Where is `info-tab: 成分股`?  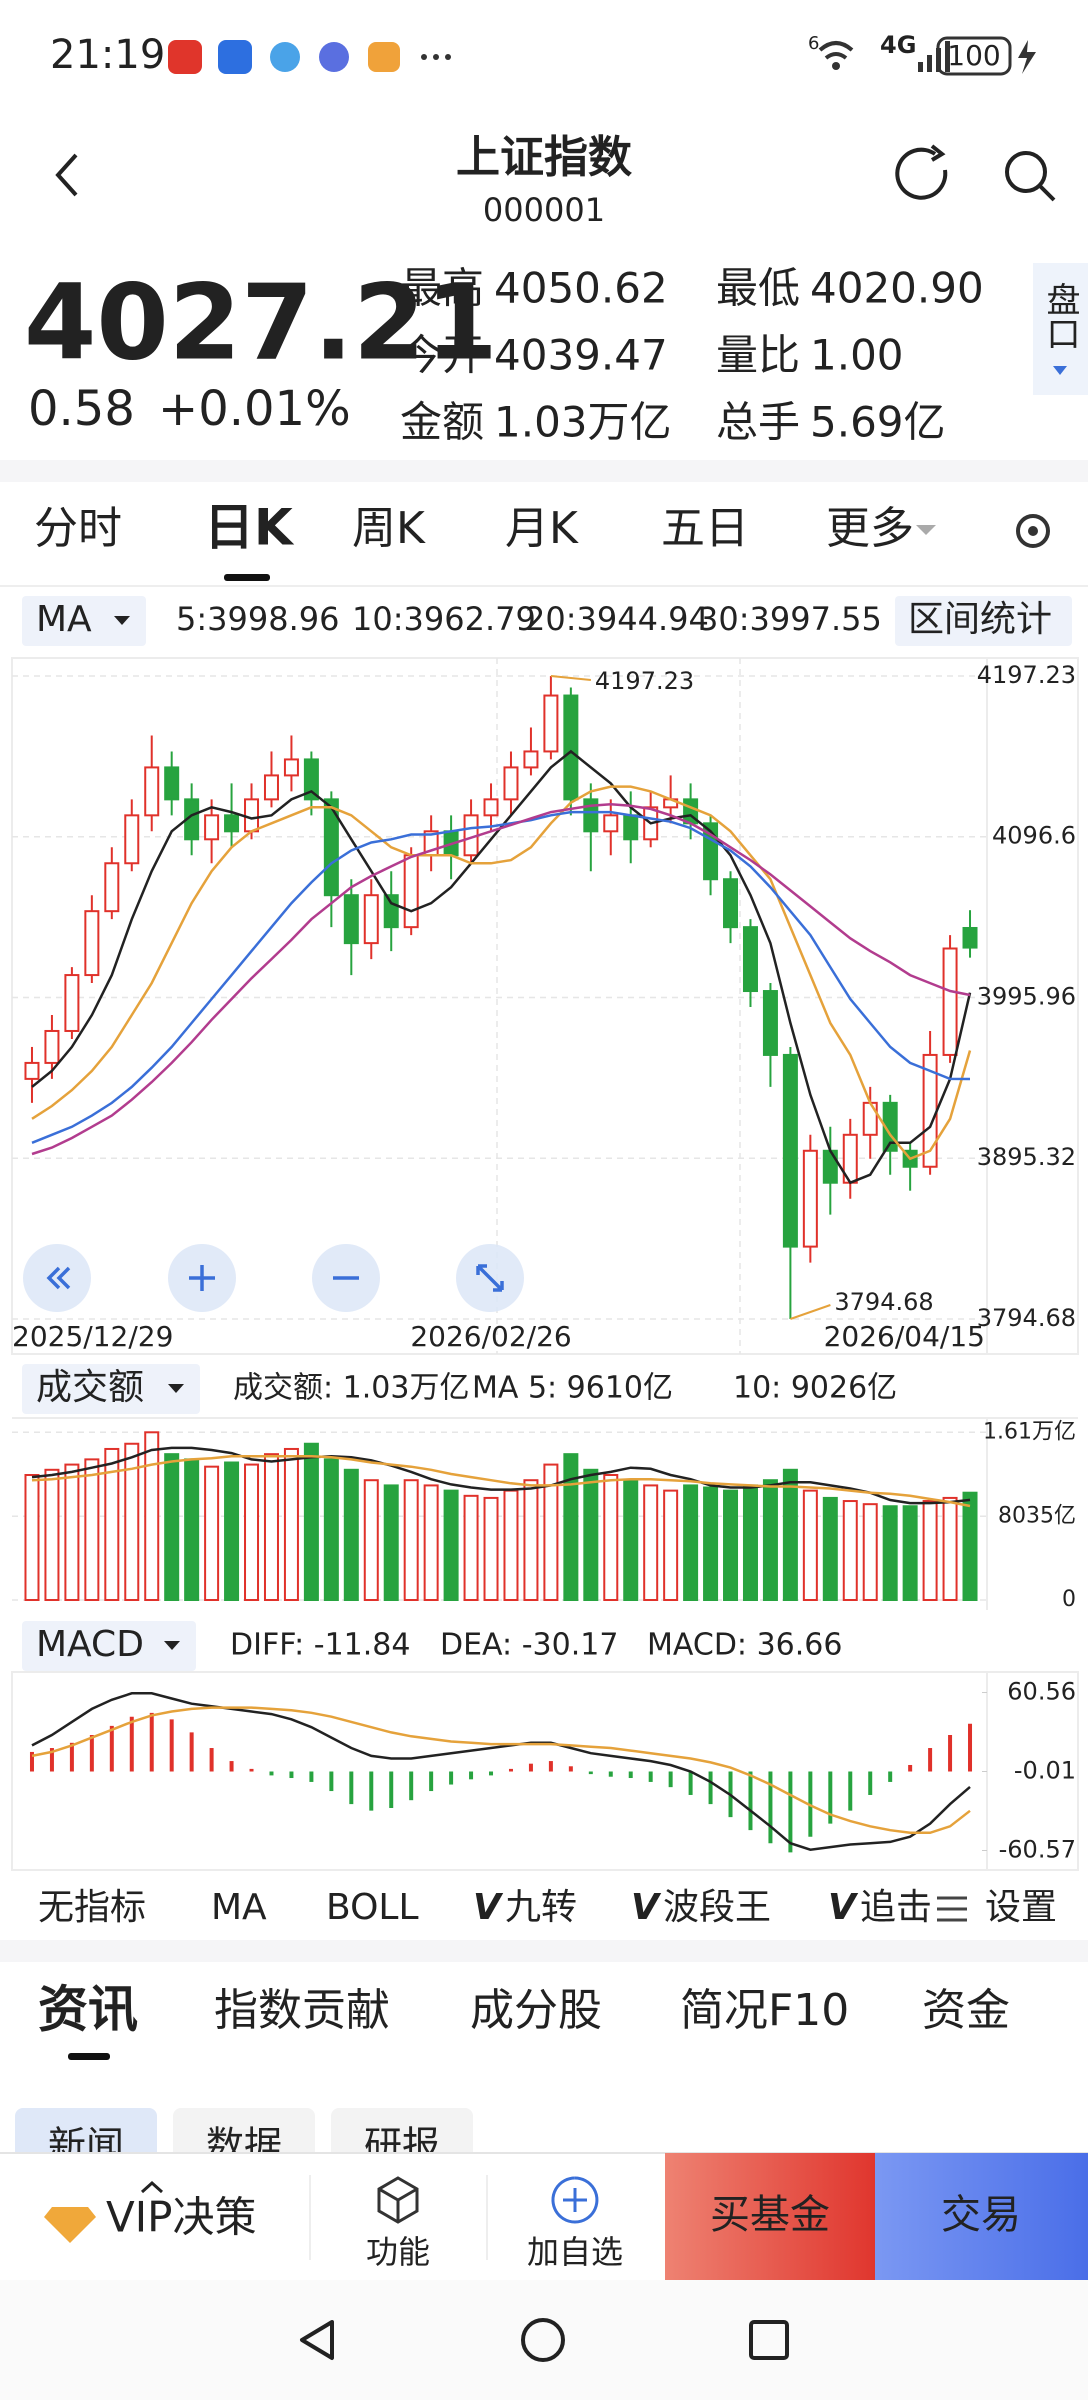 info-tab: 成分股 is located at coordinates (536, 2010).